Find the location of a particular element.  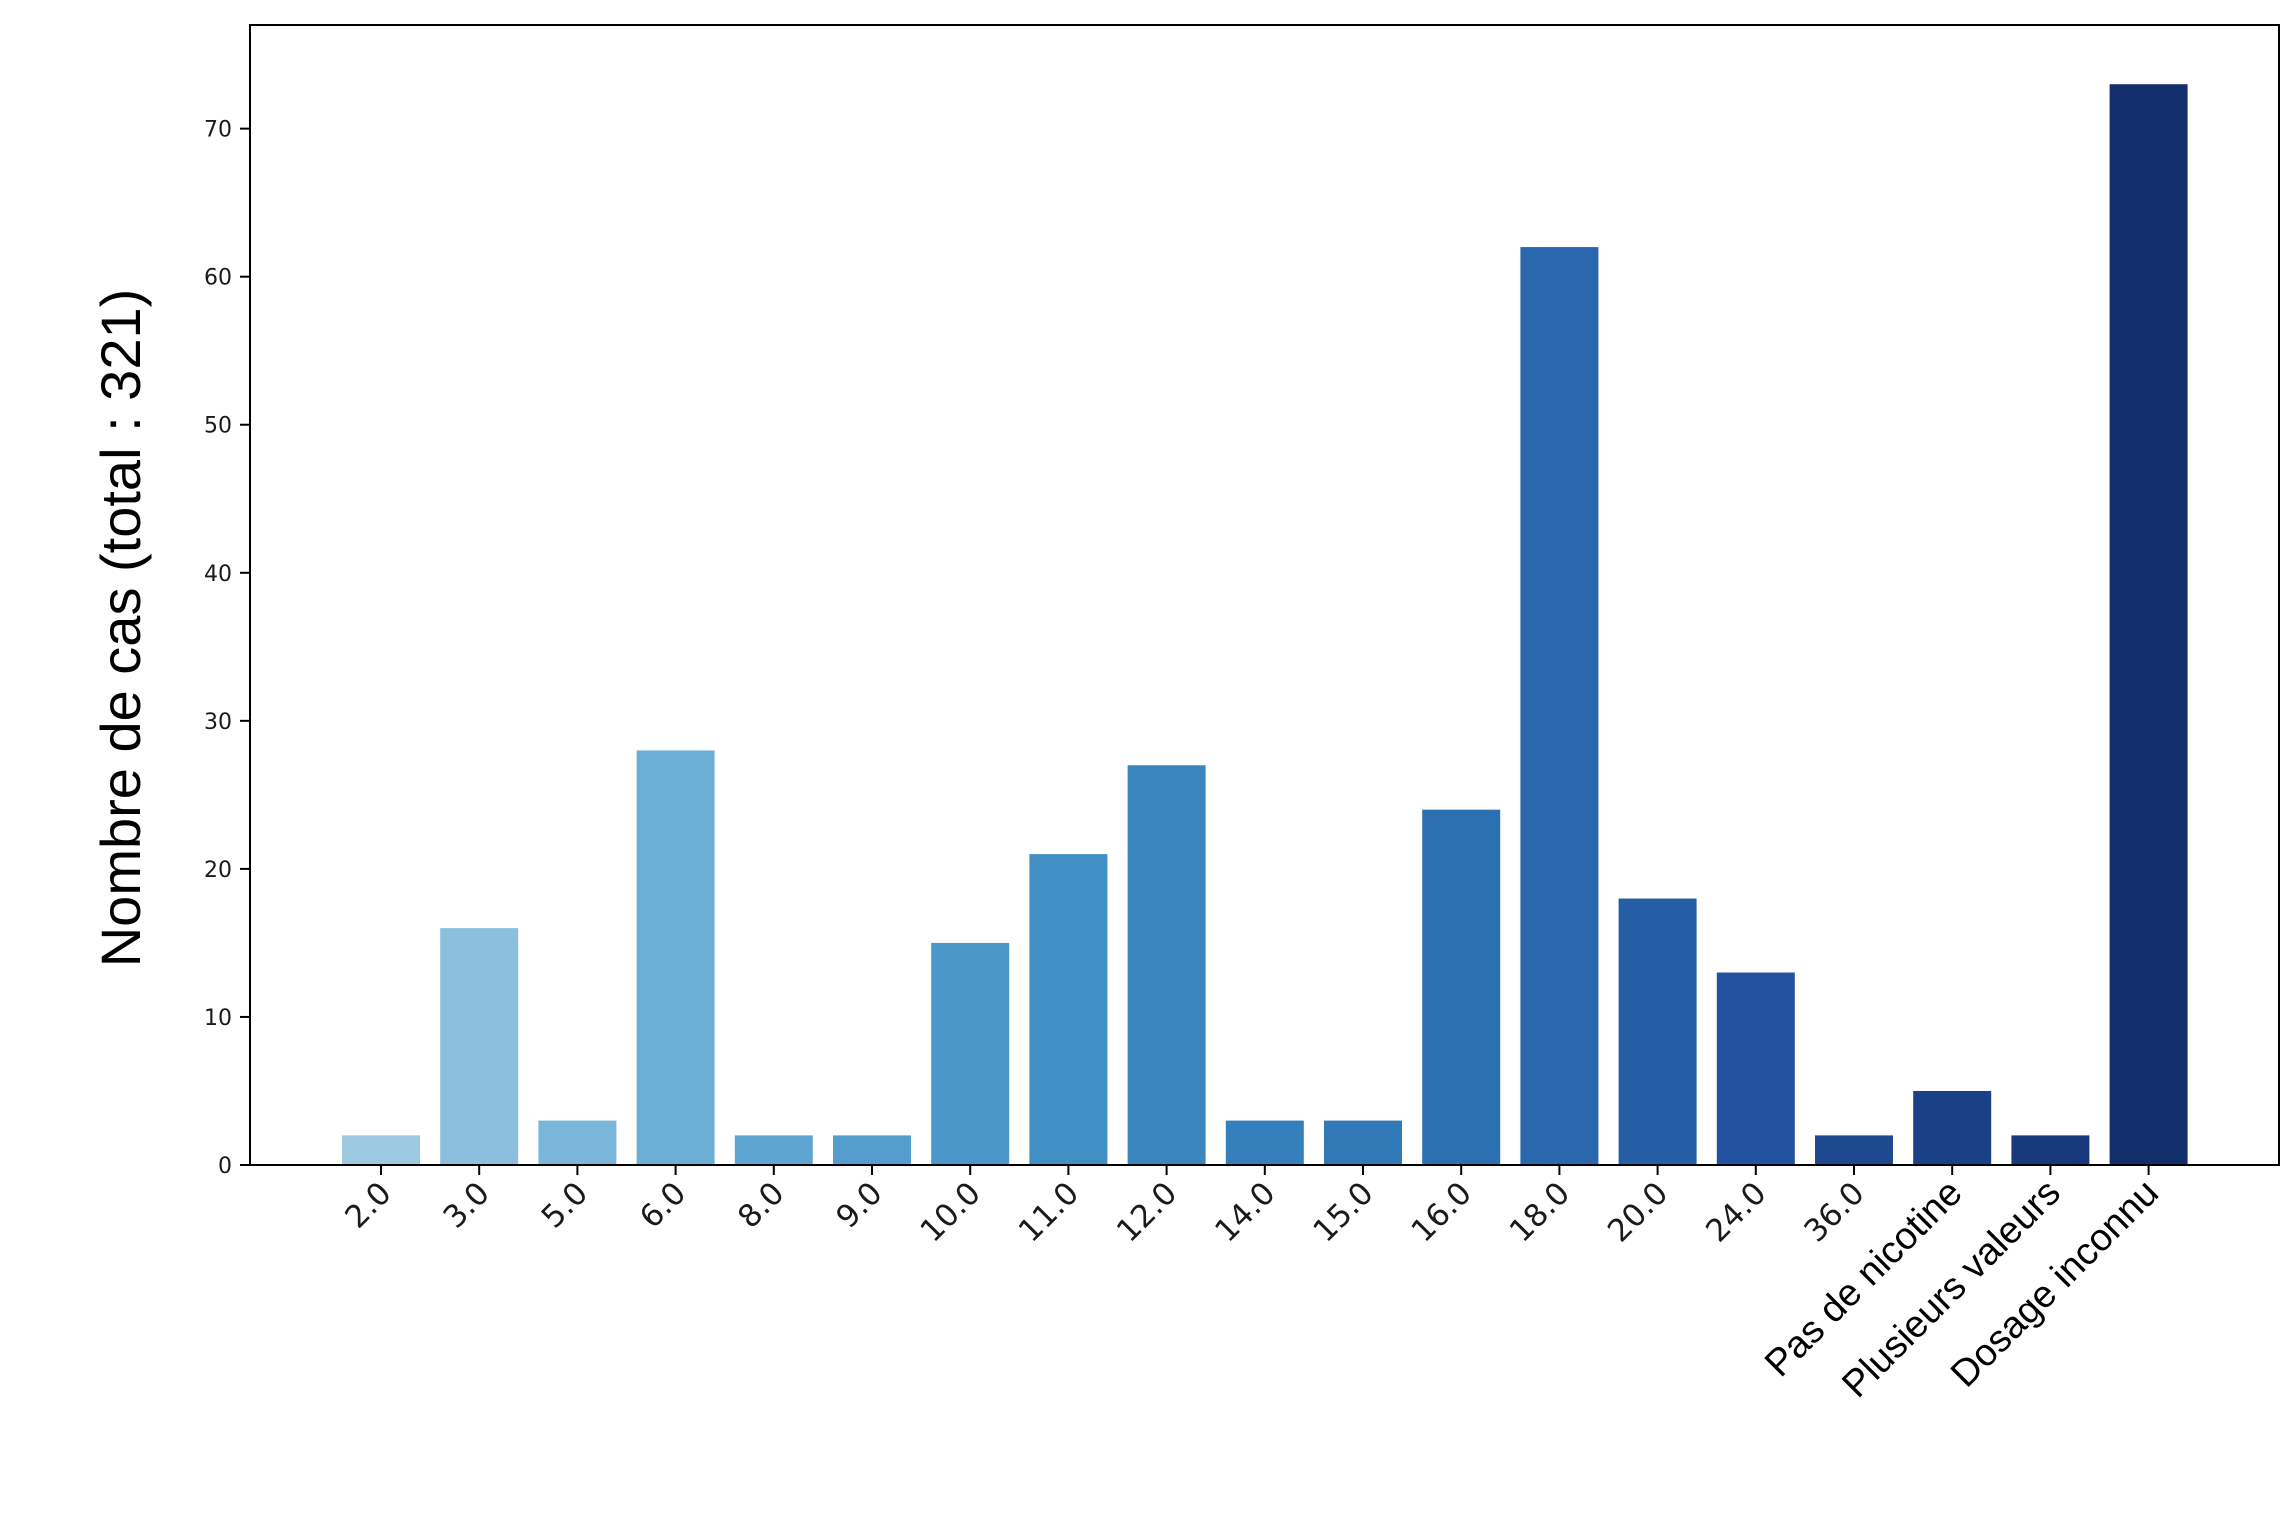

x-tick-label-9: 14.0 is located at coordinates (1245, 1212).